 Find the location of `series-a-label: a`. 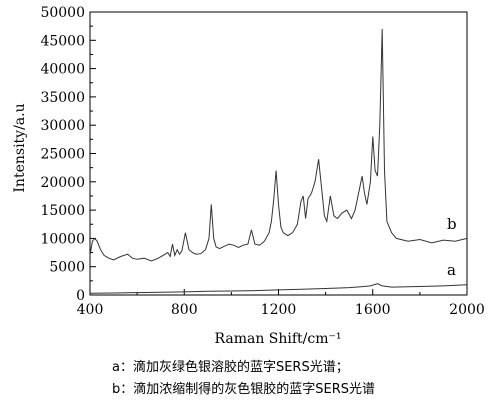

series-a-label: a is located at coordinates (451, 270).